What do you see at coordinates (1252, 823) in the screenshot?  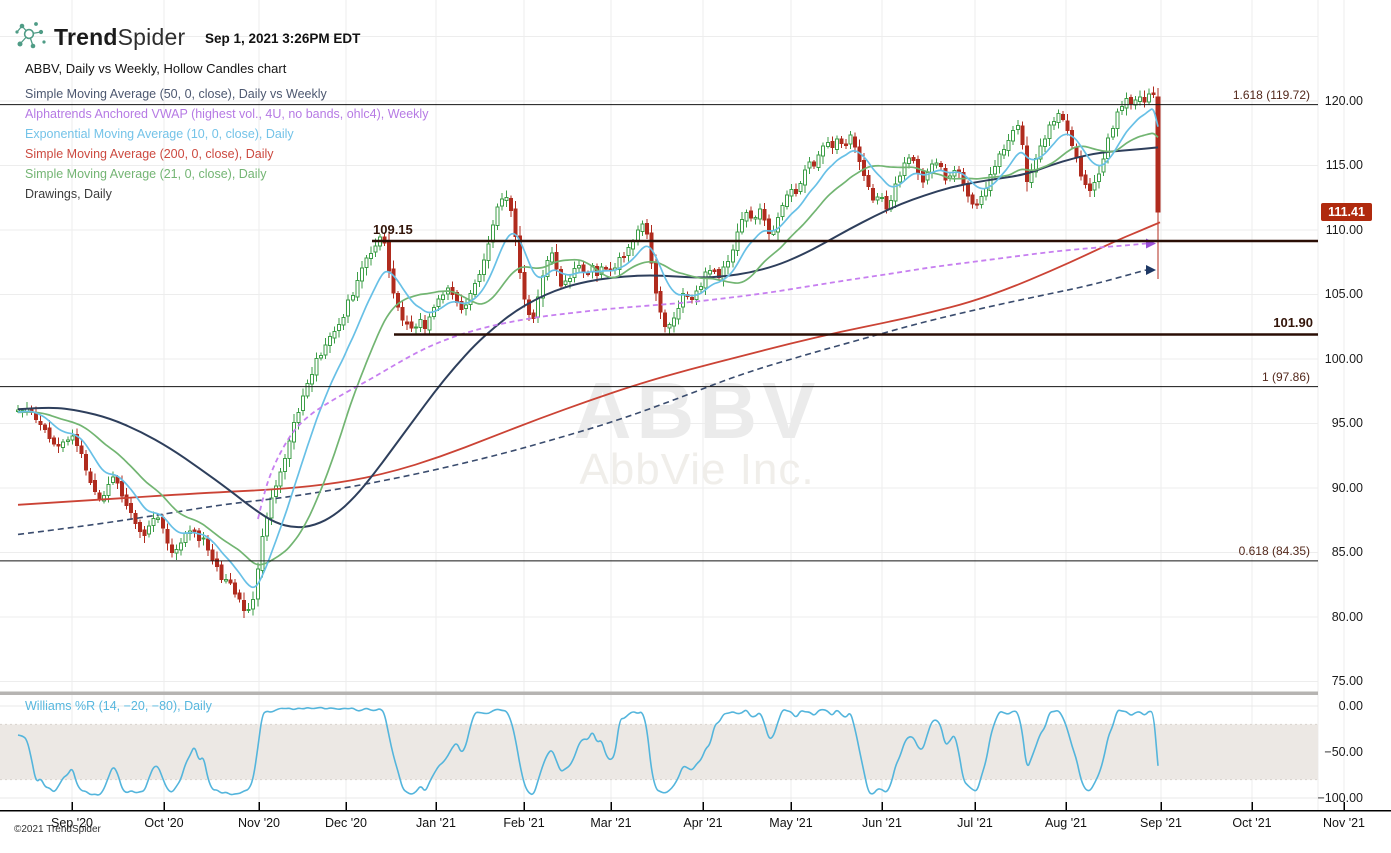 I see `x-axis-month-label: Oct '21` at bounding box center [1252, 823].